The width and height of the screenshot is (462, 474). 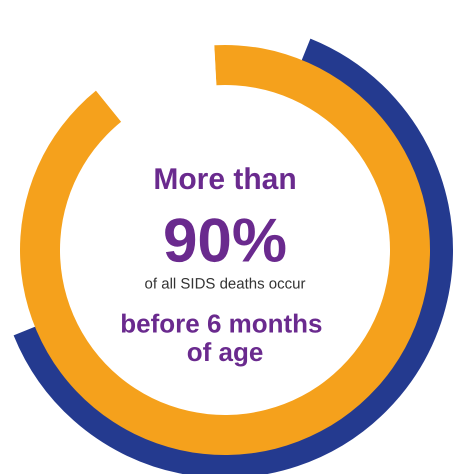 I want to click on text: before 6 months of age, so click(x=225, y=337).